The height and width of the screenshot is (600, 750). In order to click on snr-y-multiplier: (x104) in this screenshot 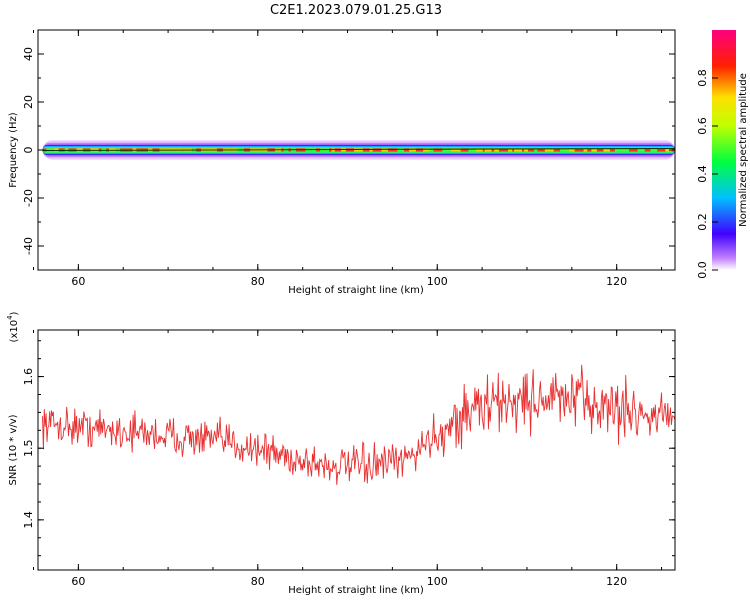, I will do `click(13, 326)`.